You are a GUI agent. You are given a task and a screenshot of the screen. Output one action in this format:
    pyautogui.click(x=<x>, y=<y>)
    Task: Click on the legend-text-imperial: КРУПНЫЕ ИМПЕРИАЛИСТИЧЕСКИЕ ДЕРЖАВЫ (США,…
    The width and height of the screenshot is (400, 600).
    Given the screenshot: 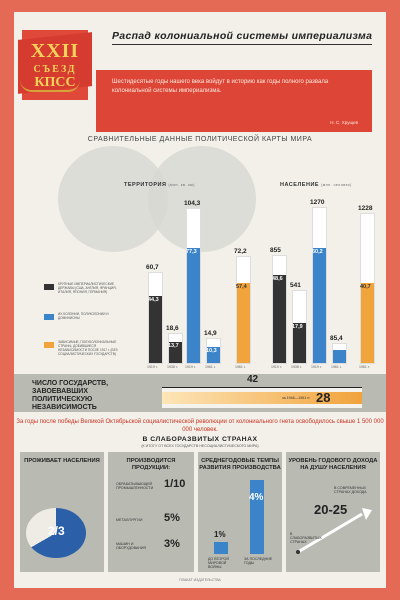 What is the action you would take?
    pyautogui.click(x=87, y=288)
    